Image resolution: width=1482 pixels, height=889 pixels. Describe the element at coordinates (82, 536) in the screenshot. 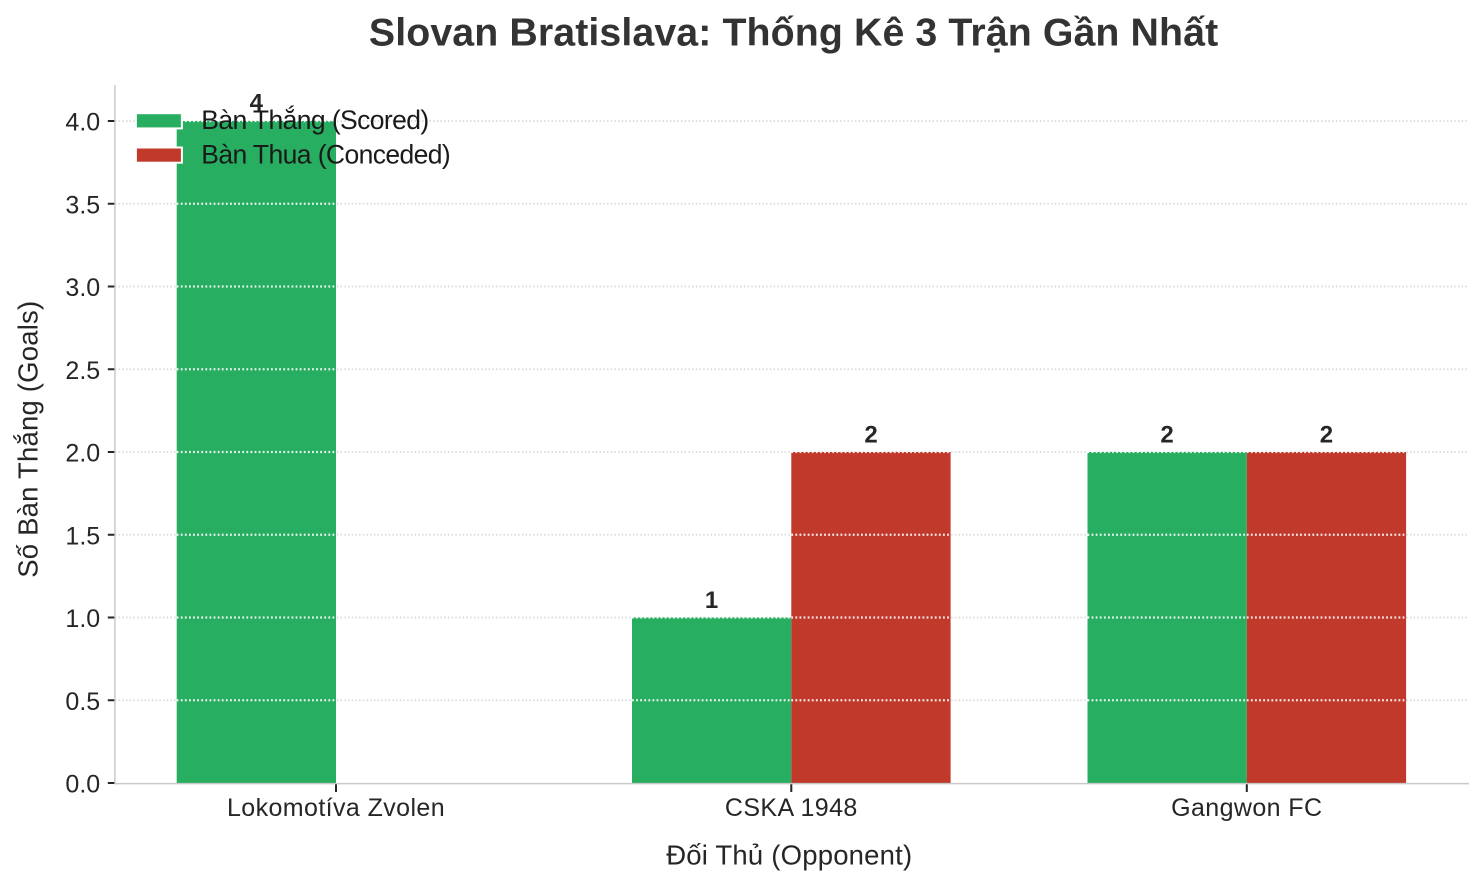

I see `svg-text: 1.5` at that location.